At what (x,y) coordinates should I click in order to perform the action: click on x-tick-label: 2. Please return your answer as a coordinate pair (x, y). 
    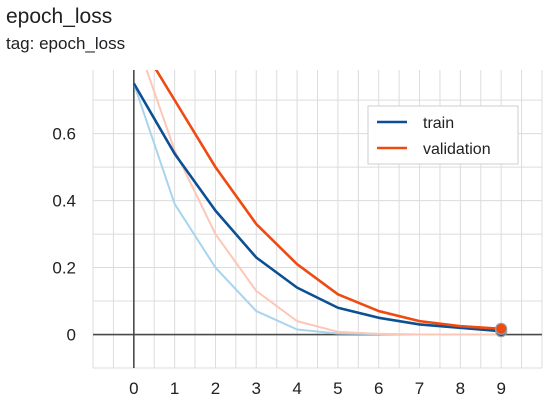
    Looking at the image, I should click on (215, 388).